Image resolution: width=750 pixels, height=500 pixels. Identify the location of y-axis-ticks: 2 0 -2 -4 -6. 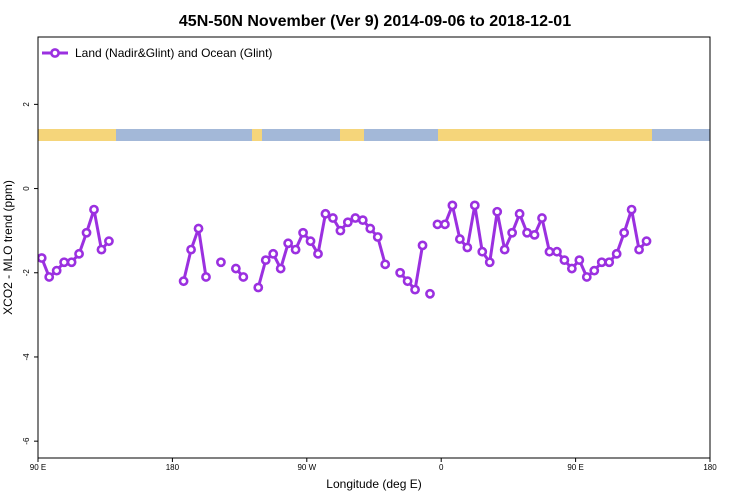
(30, 273).